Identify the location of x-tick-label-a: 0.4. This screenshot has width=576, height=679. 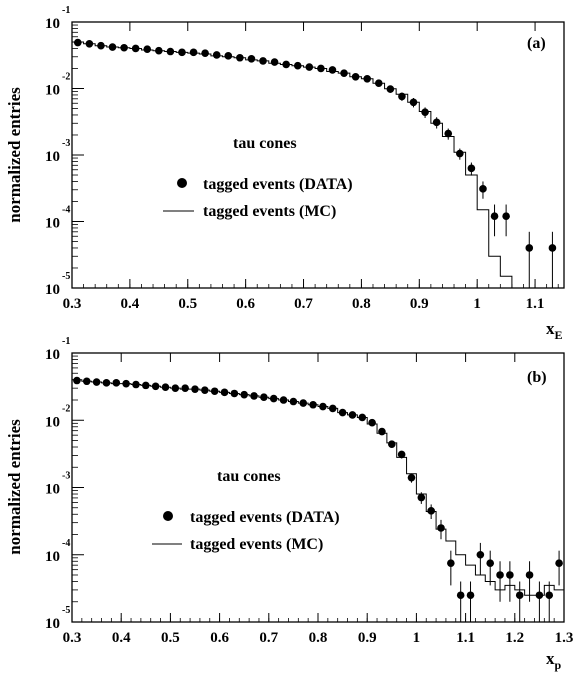
(130, 304).